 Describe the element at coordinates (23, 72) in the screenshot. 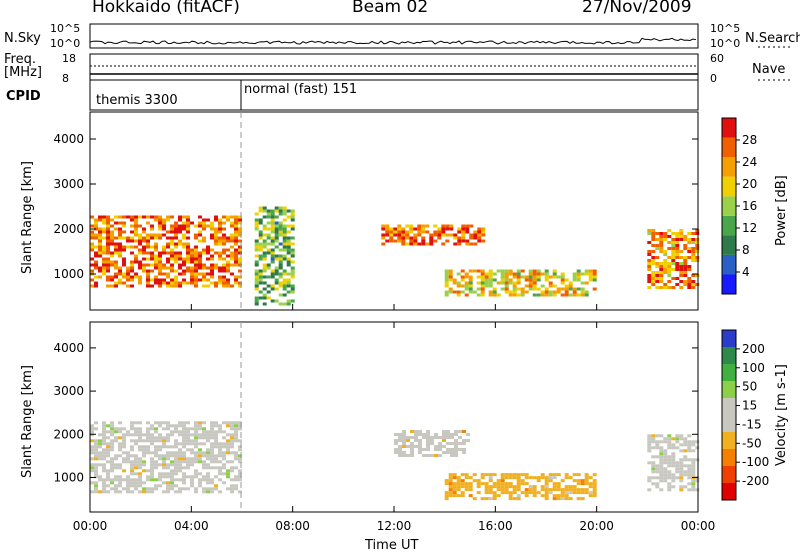

I see `freq-unit-label: [MHz]` at that location.